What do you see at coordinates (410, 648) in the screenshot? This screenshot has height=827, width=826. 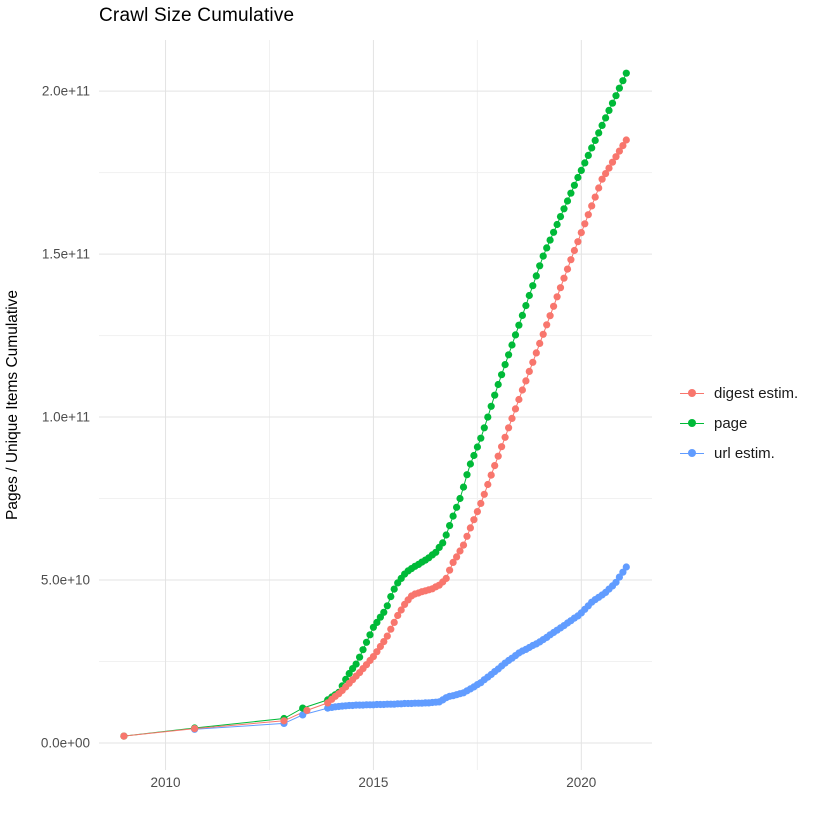 I see `series-dots-url-estim-` at bounding box center [410, 648].